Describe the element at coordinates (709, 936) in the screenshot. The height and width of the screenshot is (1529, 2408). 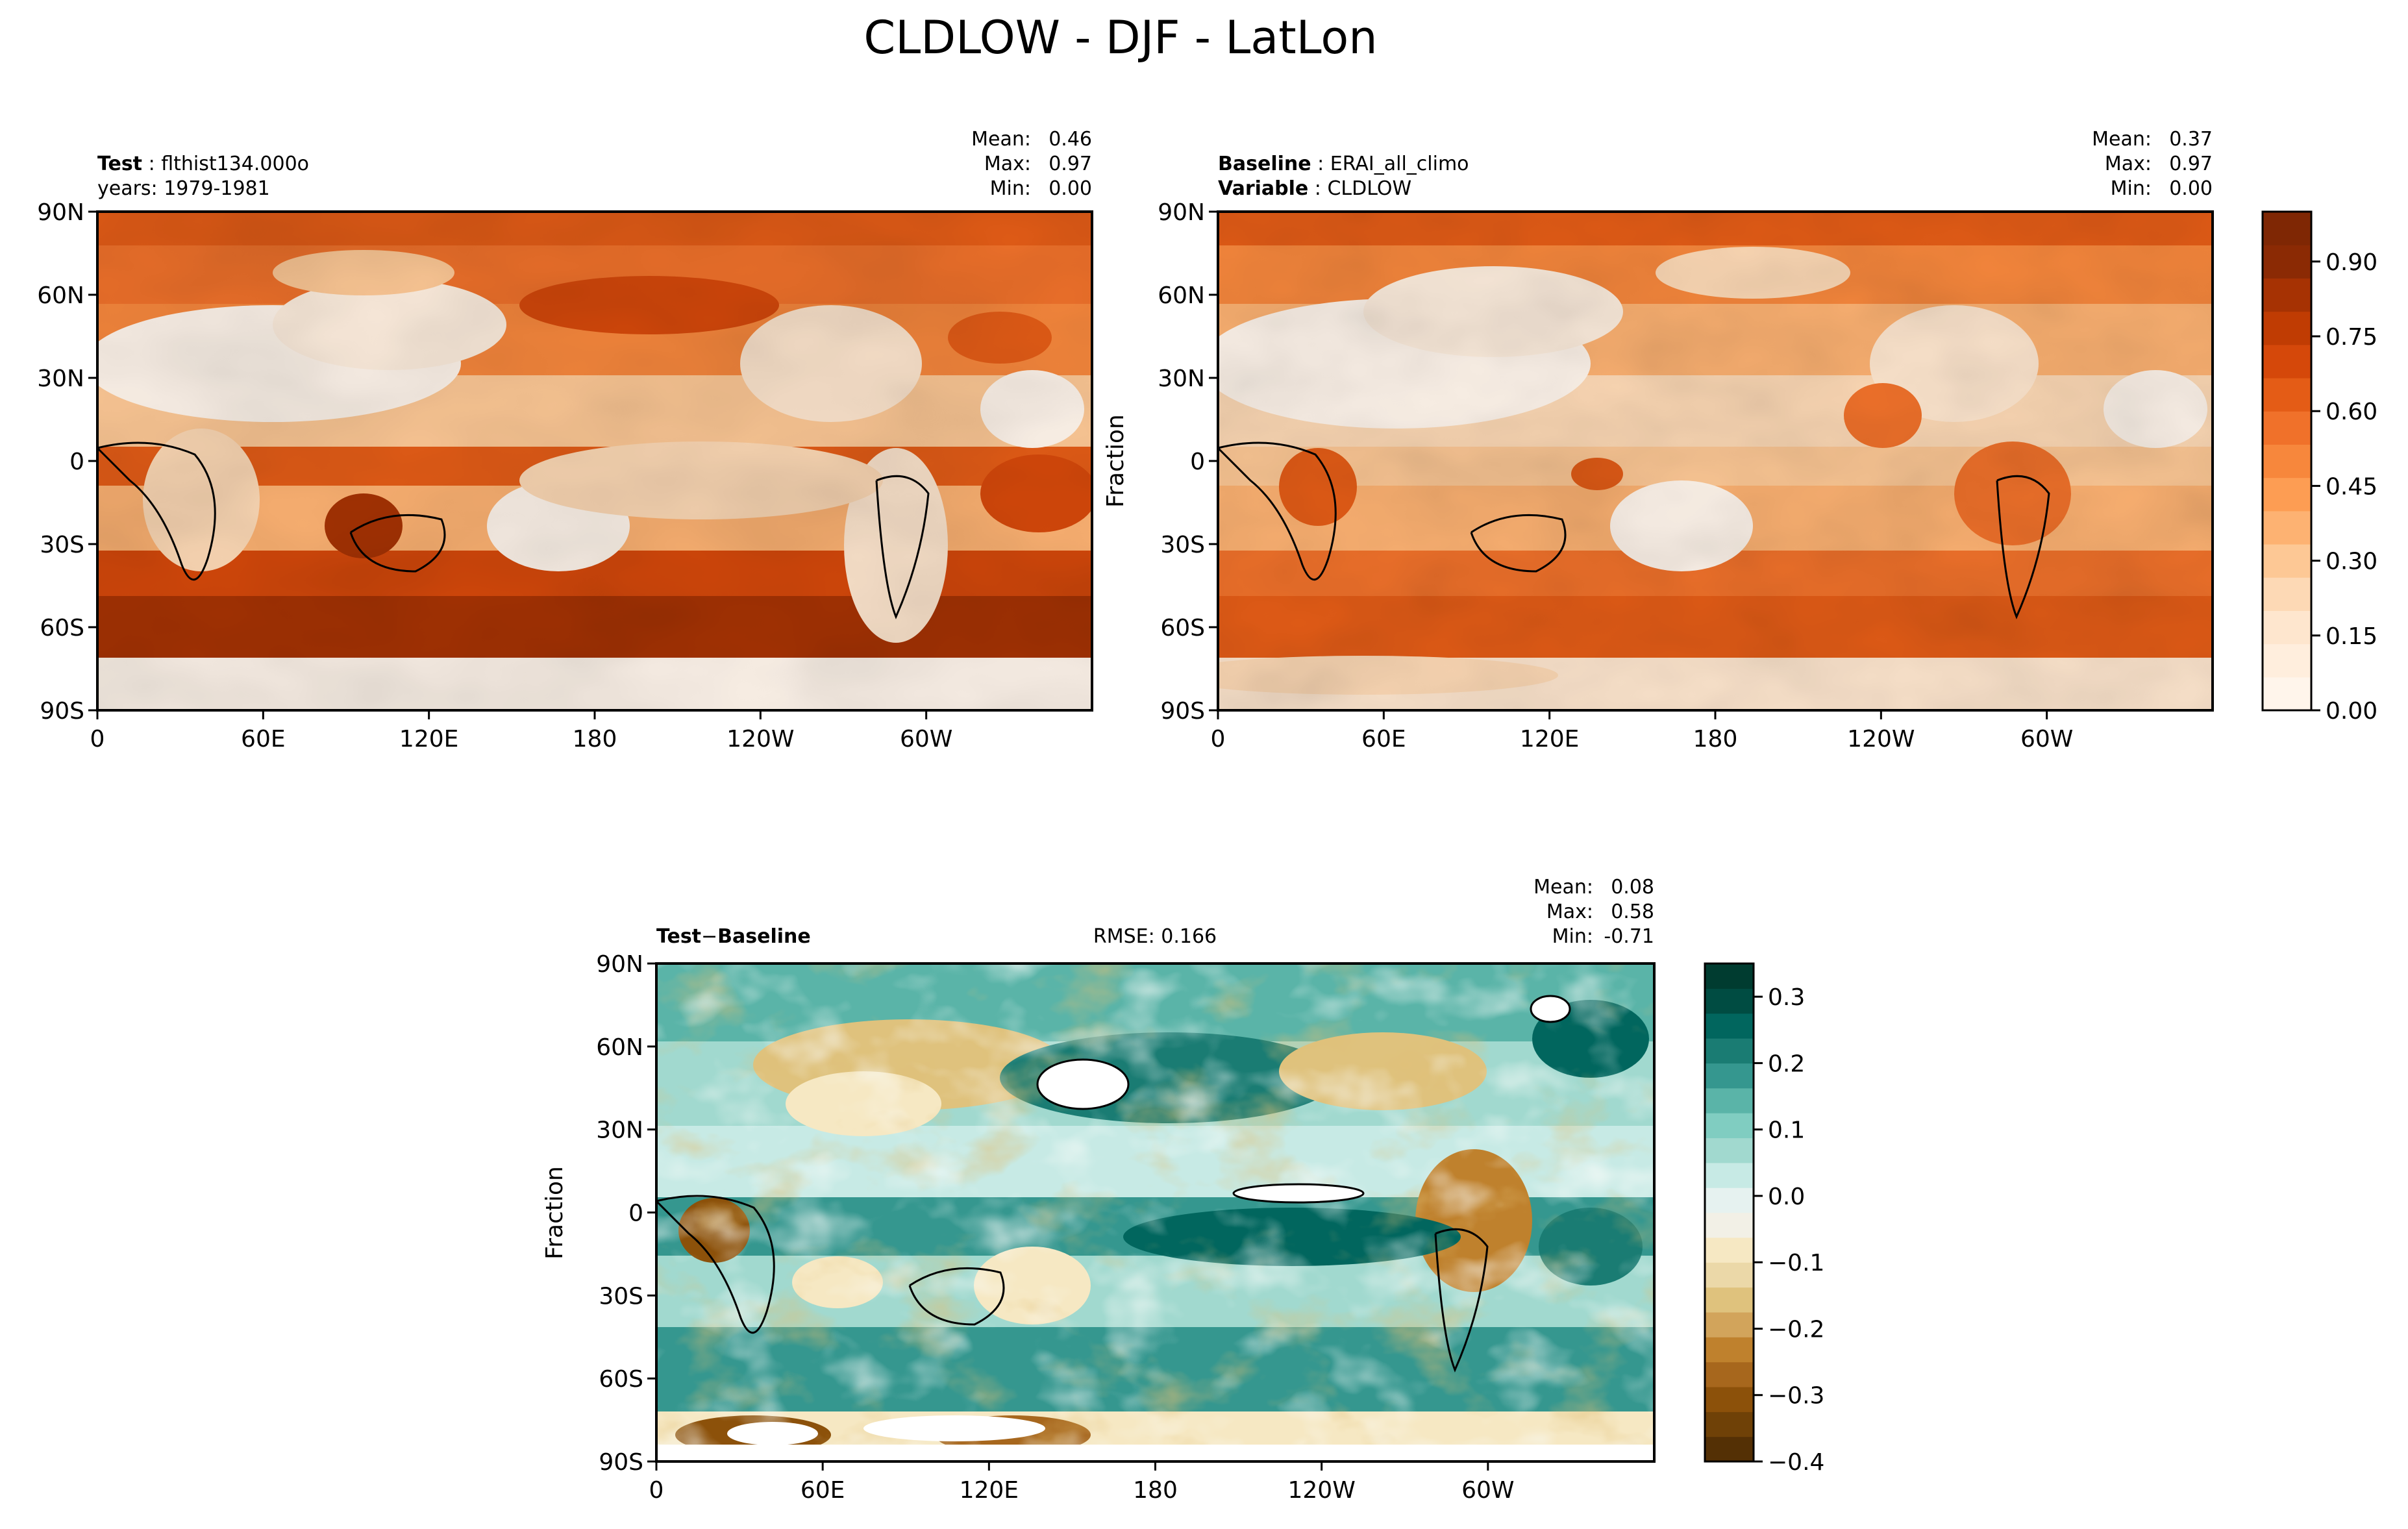
I see `diff-op: −` at that location.